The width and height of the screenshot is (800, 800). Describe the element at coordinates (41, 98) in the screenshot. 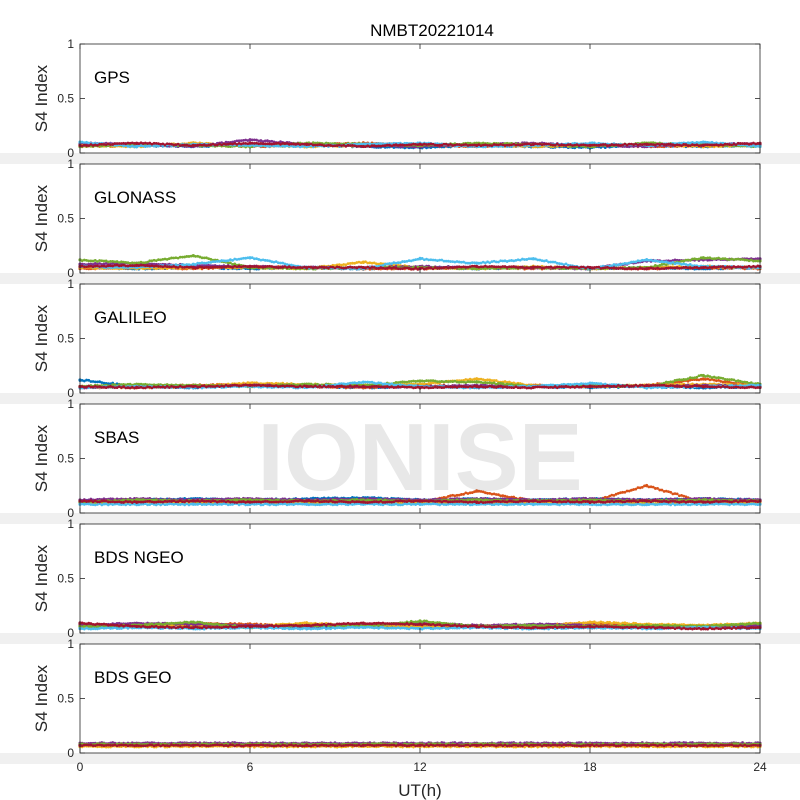

I see `y-axis-label: S4 Index` at that location.